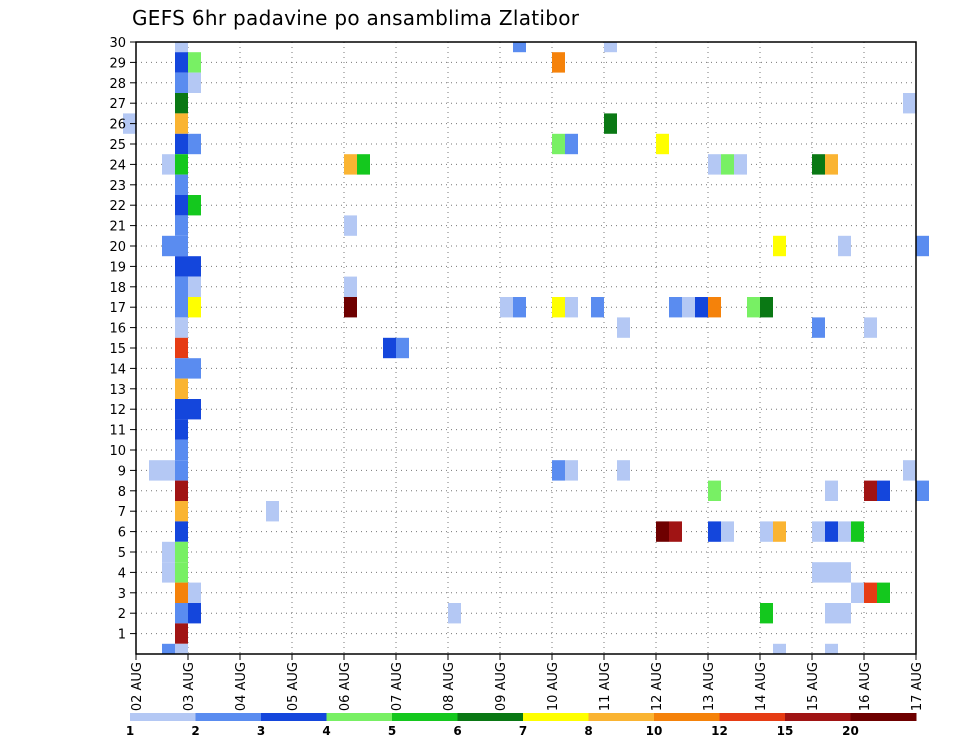  I want to click on x-tick-label: 13 AUG, so click(709, 686).